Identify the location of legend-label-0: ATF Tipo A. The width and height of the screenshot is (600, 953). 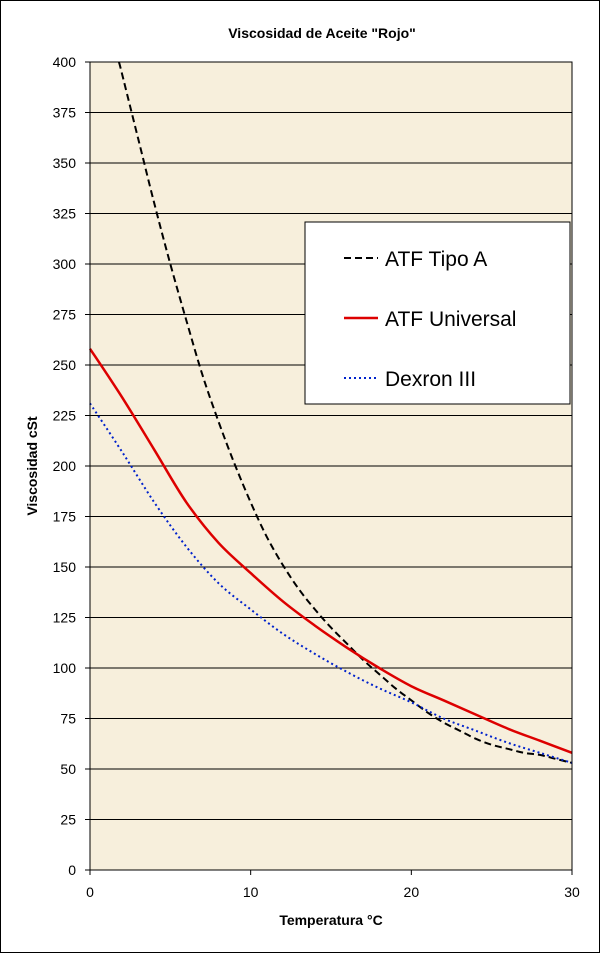
(436, 259).